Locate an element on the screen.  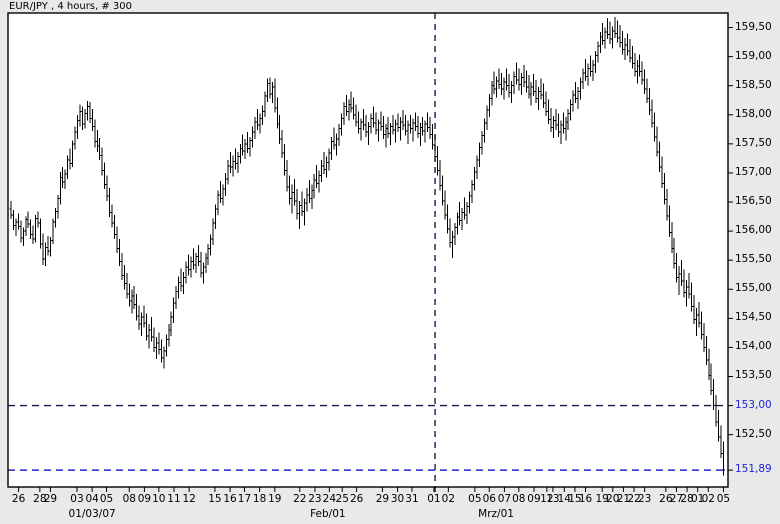
y-axis-tick-label: 154,00 is located at coordinates (753, 346).